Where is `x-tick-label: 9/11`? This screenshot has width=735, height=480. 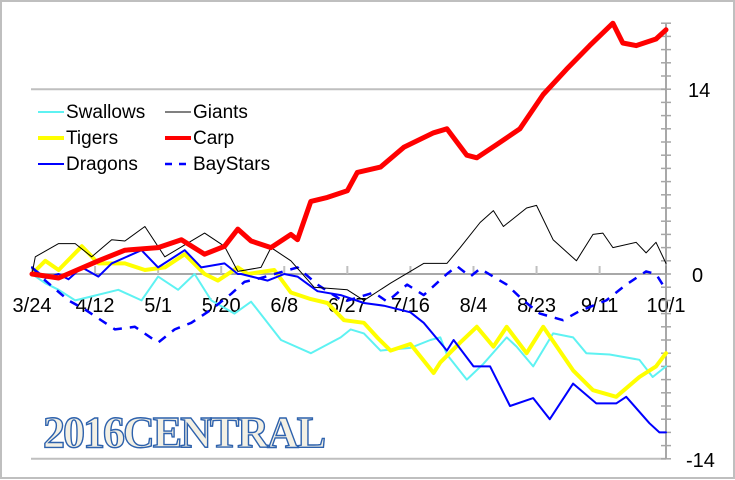 x-tick-label: 9/11 is located at coordinates (599, 306).